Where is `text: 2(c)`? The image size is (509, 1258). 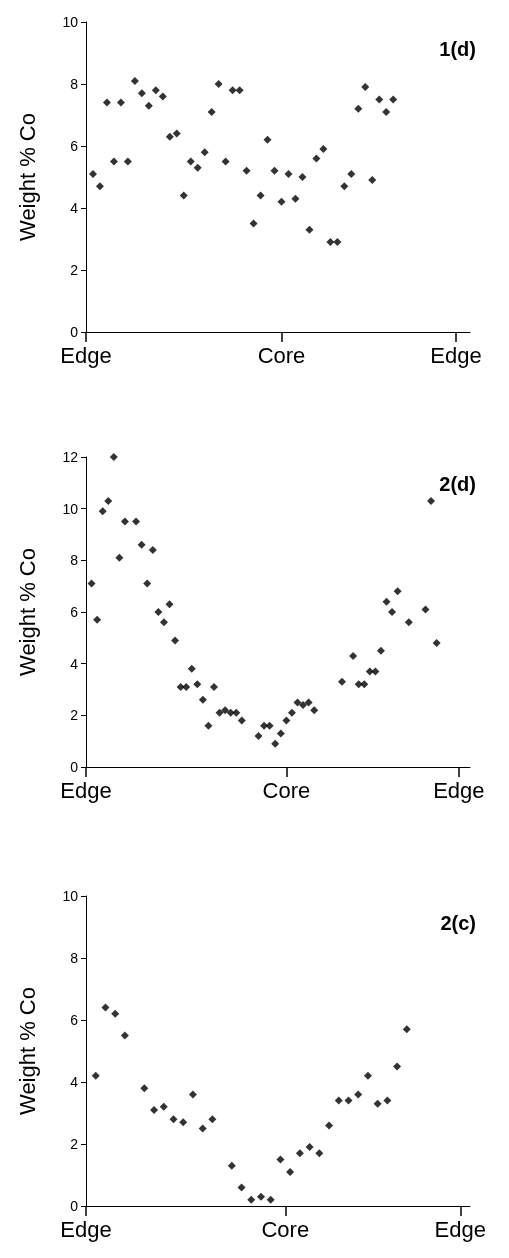 text: 2(c) is located at coordinates (458, 923).